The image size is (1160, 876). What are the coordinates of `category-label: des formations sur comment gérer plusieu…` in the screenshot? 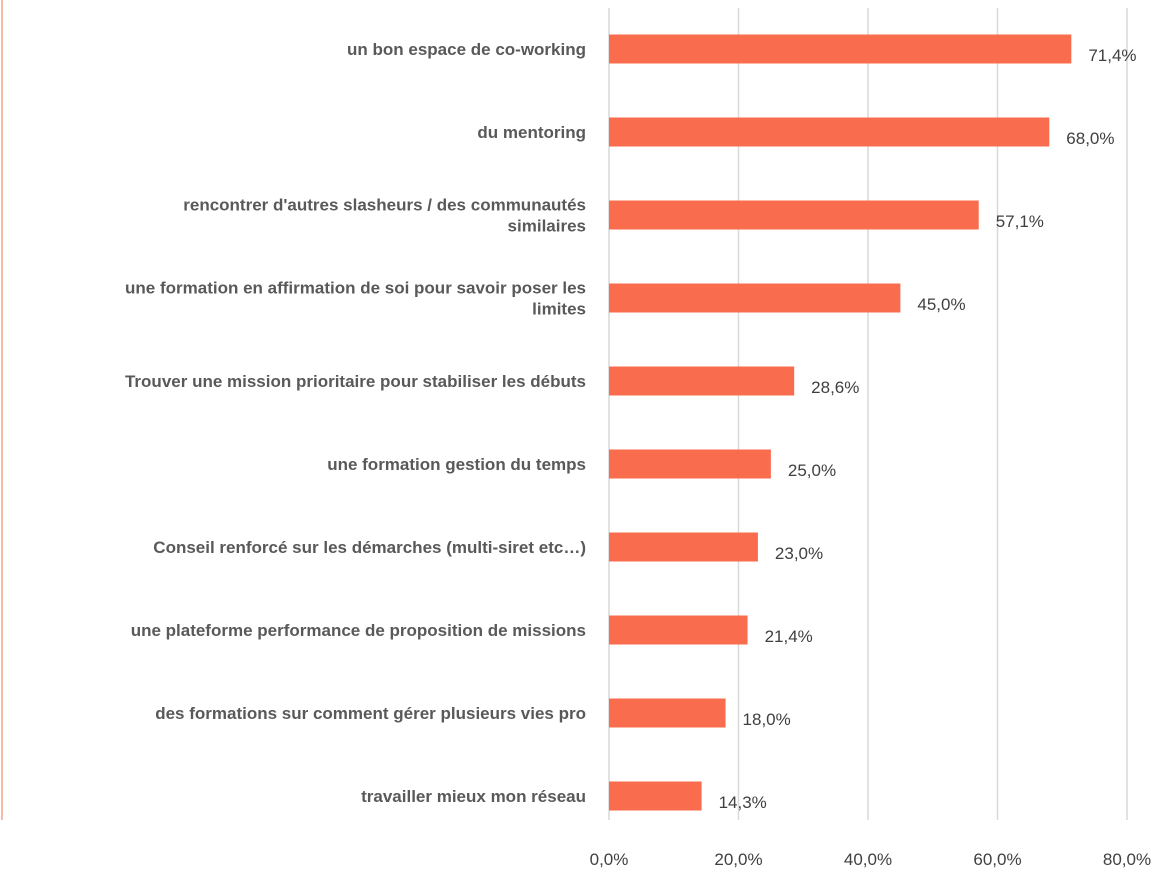 It's located at (370, 713).